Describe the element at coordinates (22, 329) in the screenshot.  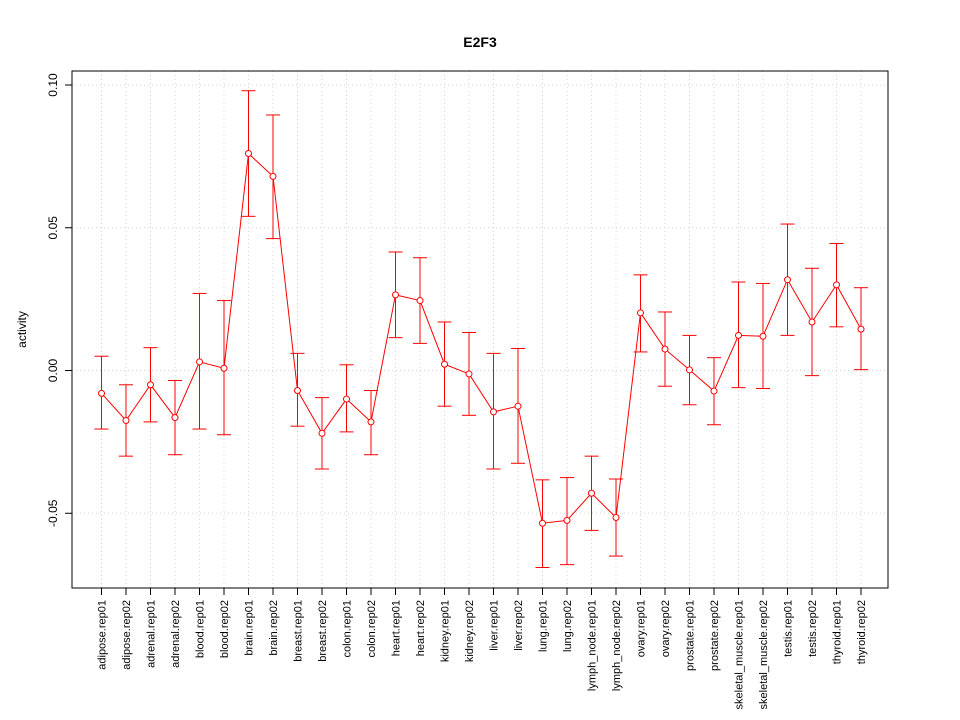
I see `y-axis-label: activity` at that location.